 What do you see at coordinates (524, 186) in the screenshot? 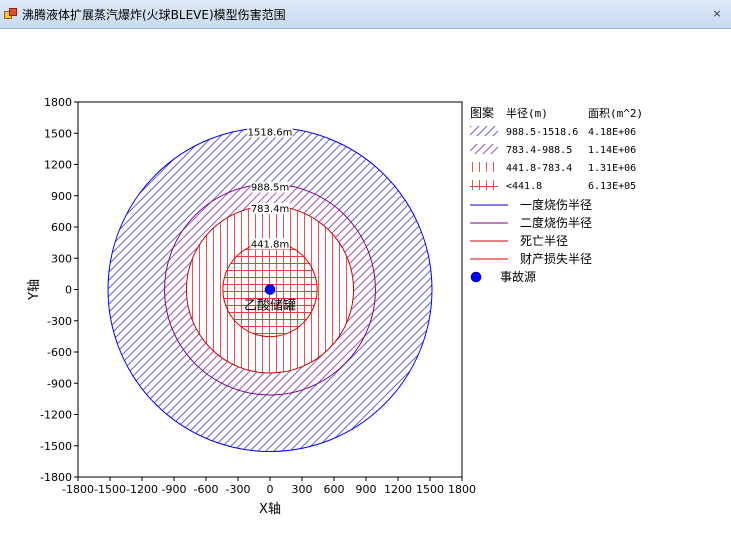
I see `legend-range-4: <441.8` at bounding box center [524, 186].